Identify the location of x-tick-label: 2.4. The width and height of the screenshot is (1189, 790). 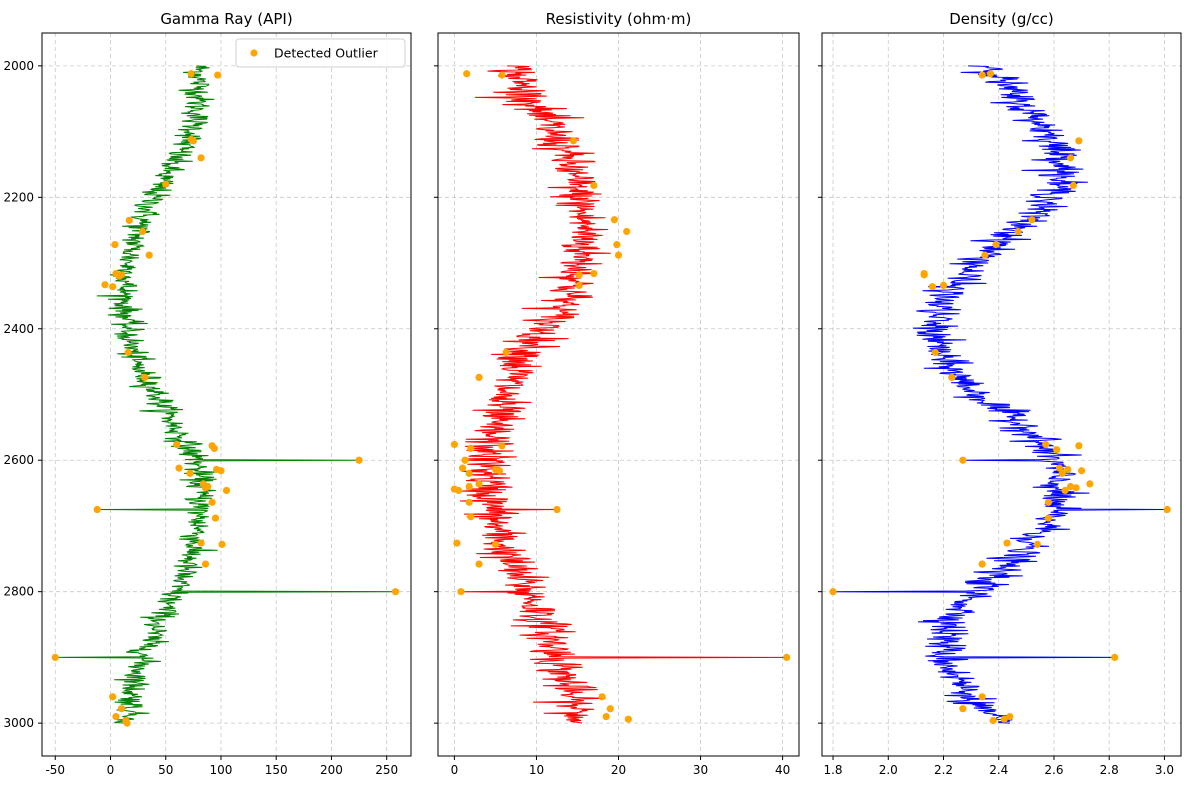
(998, 770).